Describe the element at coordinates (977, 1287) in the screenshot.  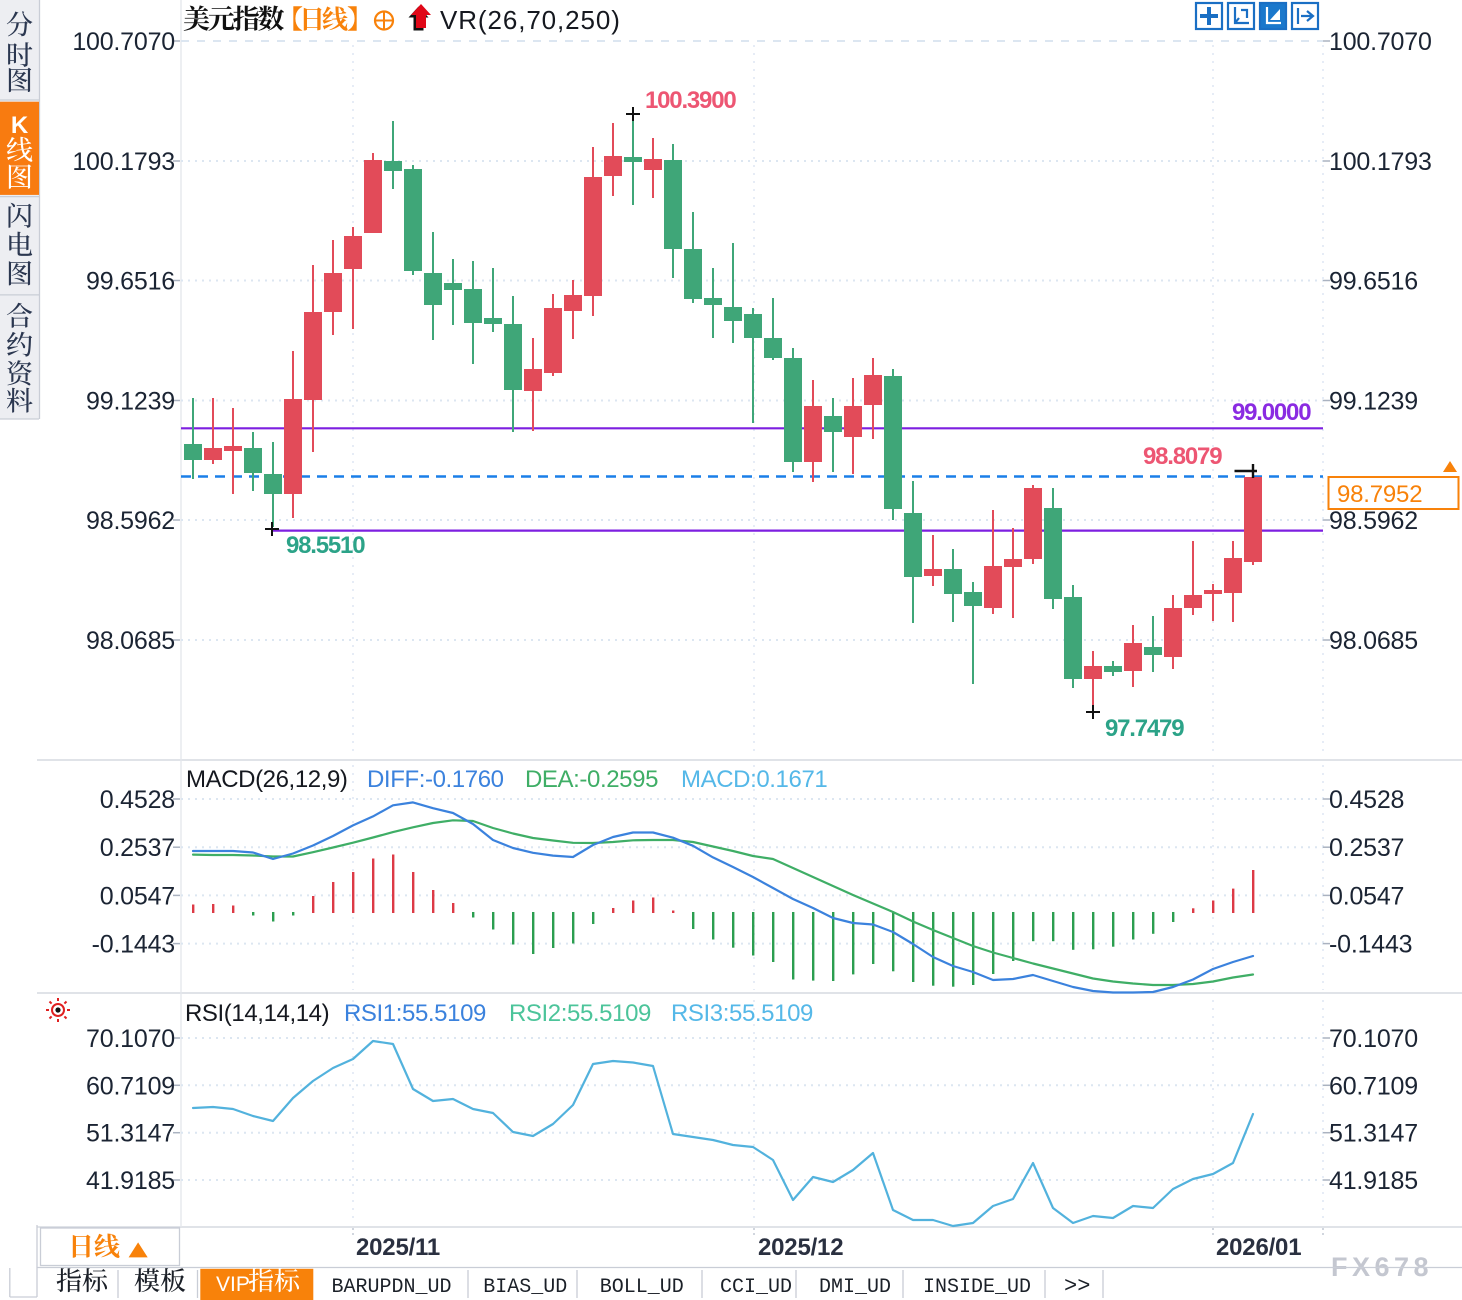
I see `svg-text: INSIDE_UD` at that location.